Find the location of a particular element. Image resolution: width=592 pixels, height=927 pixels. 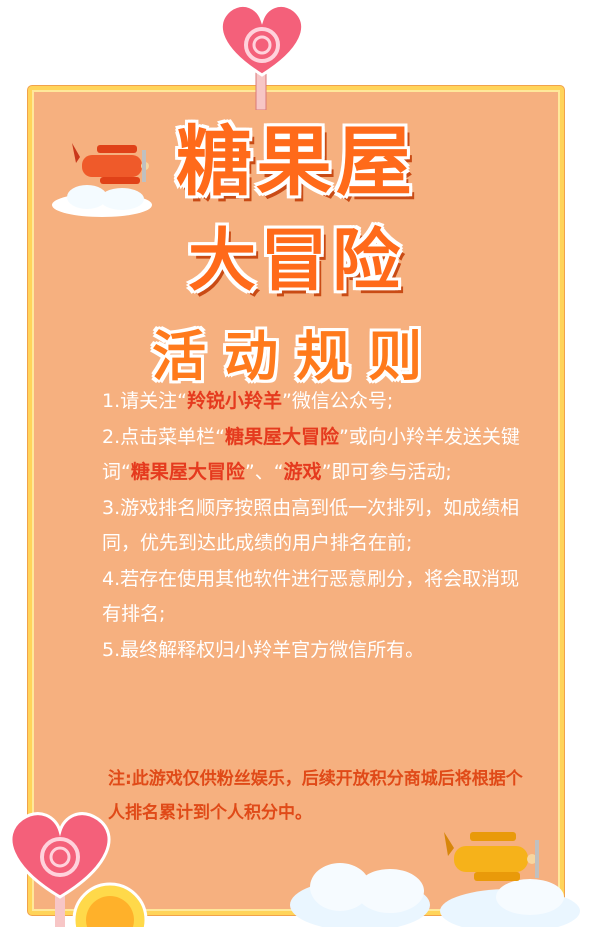

rule-text: 1.请关注“ is located at coordinates (144, 401).